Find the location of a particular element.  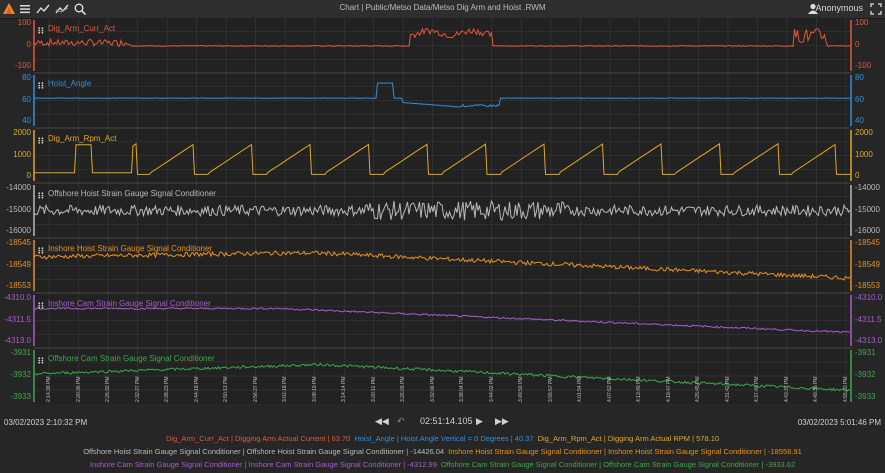

user-icon is located at coordinates (813, 9).